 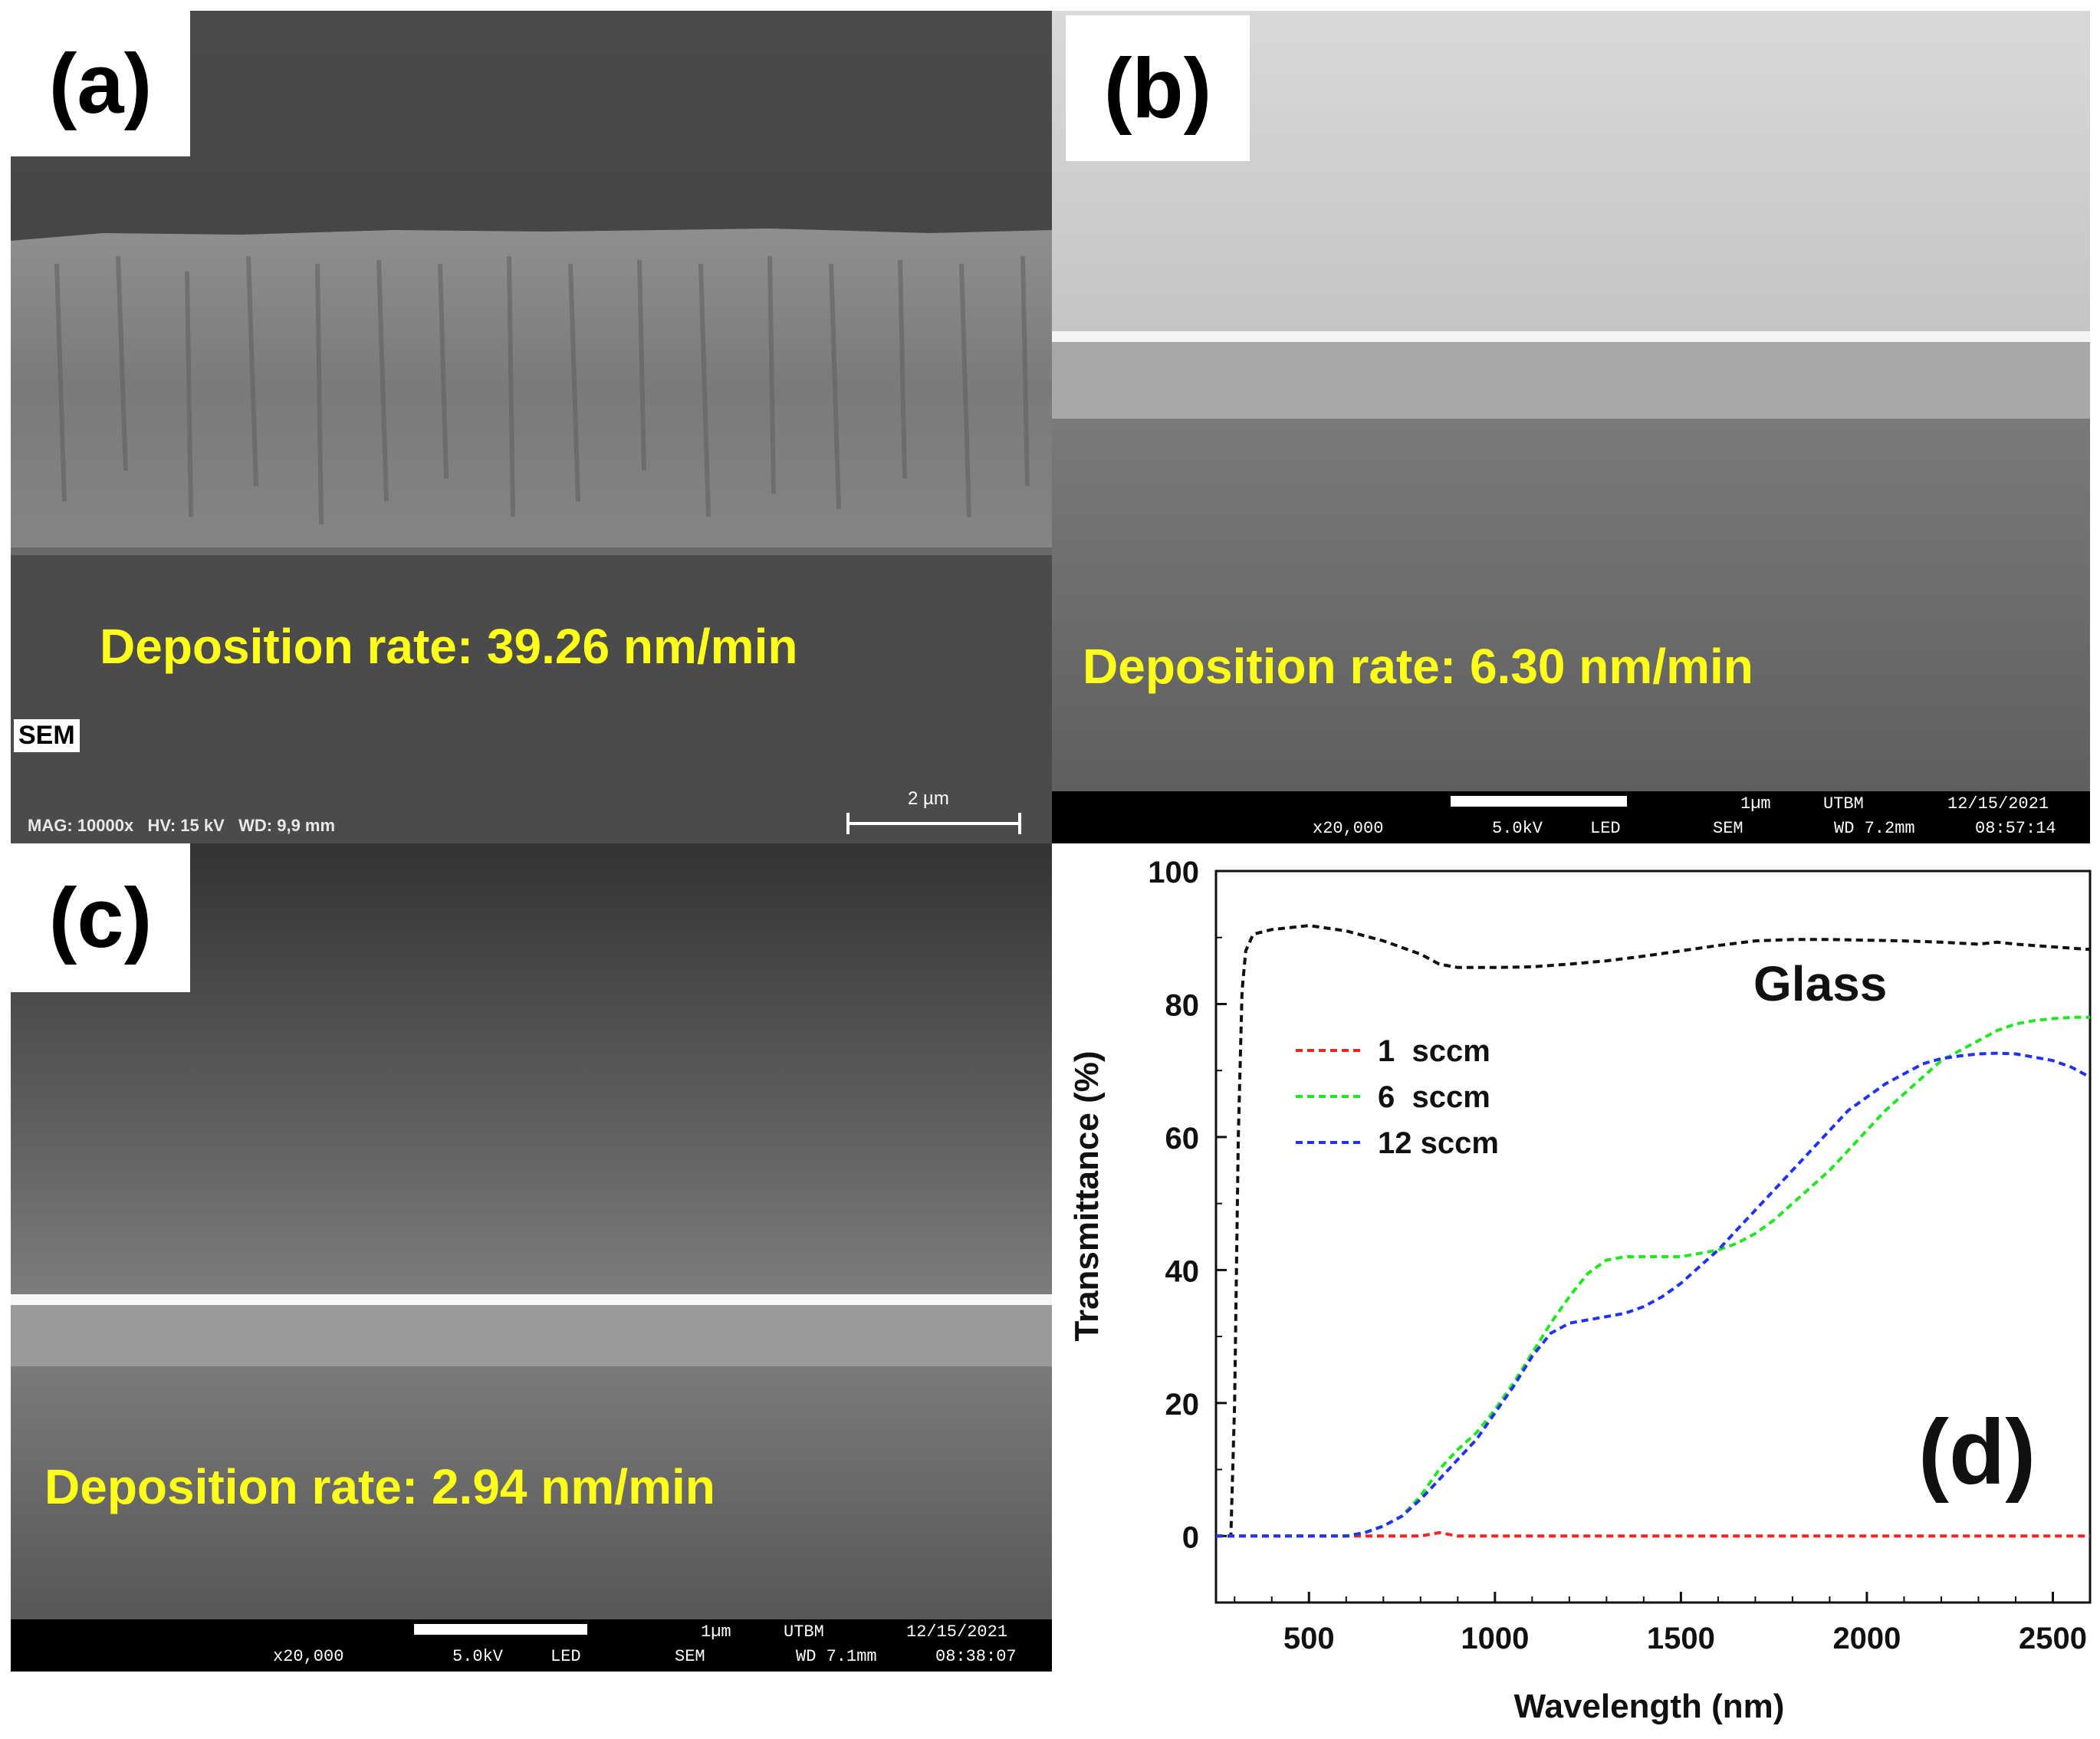 What do you see at coordinates (1087, 1196) in the screenshot?
I see `y-axis-title: Transmittance (%)` at bounding box center [1087, 1196].